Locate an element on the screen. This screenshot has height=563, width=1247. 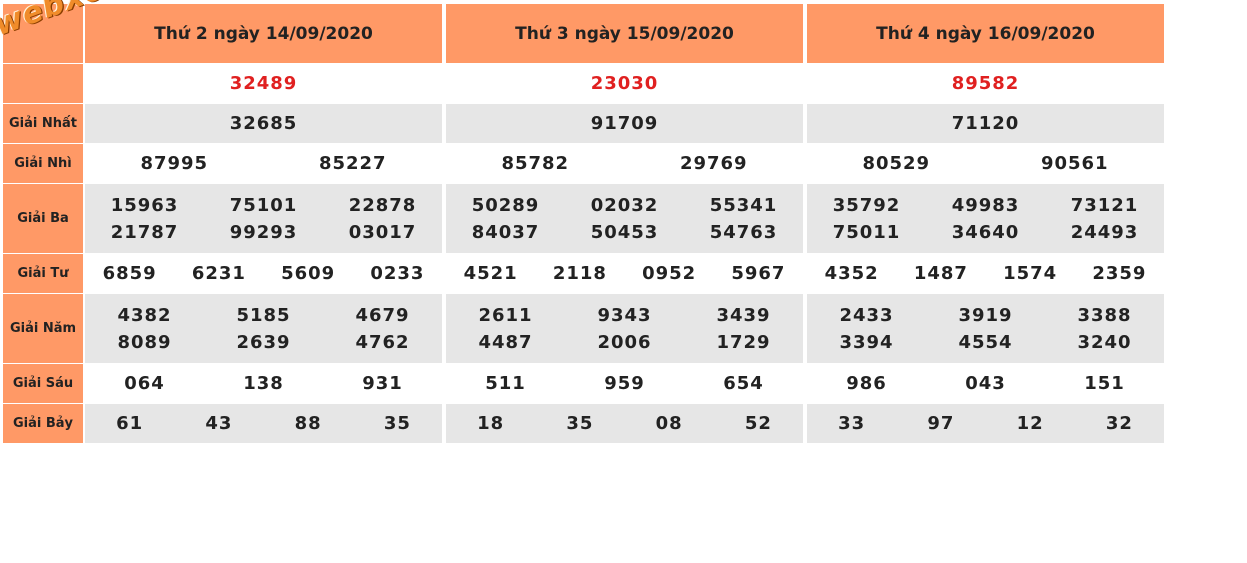
fifth-prize: 3394 is located at coordinates (866, 342).